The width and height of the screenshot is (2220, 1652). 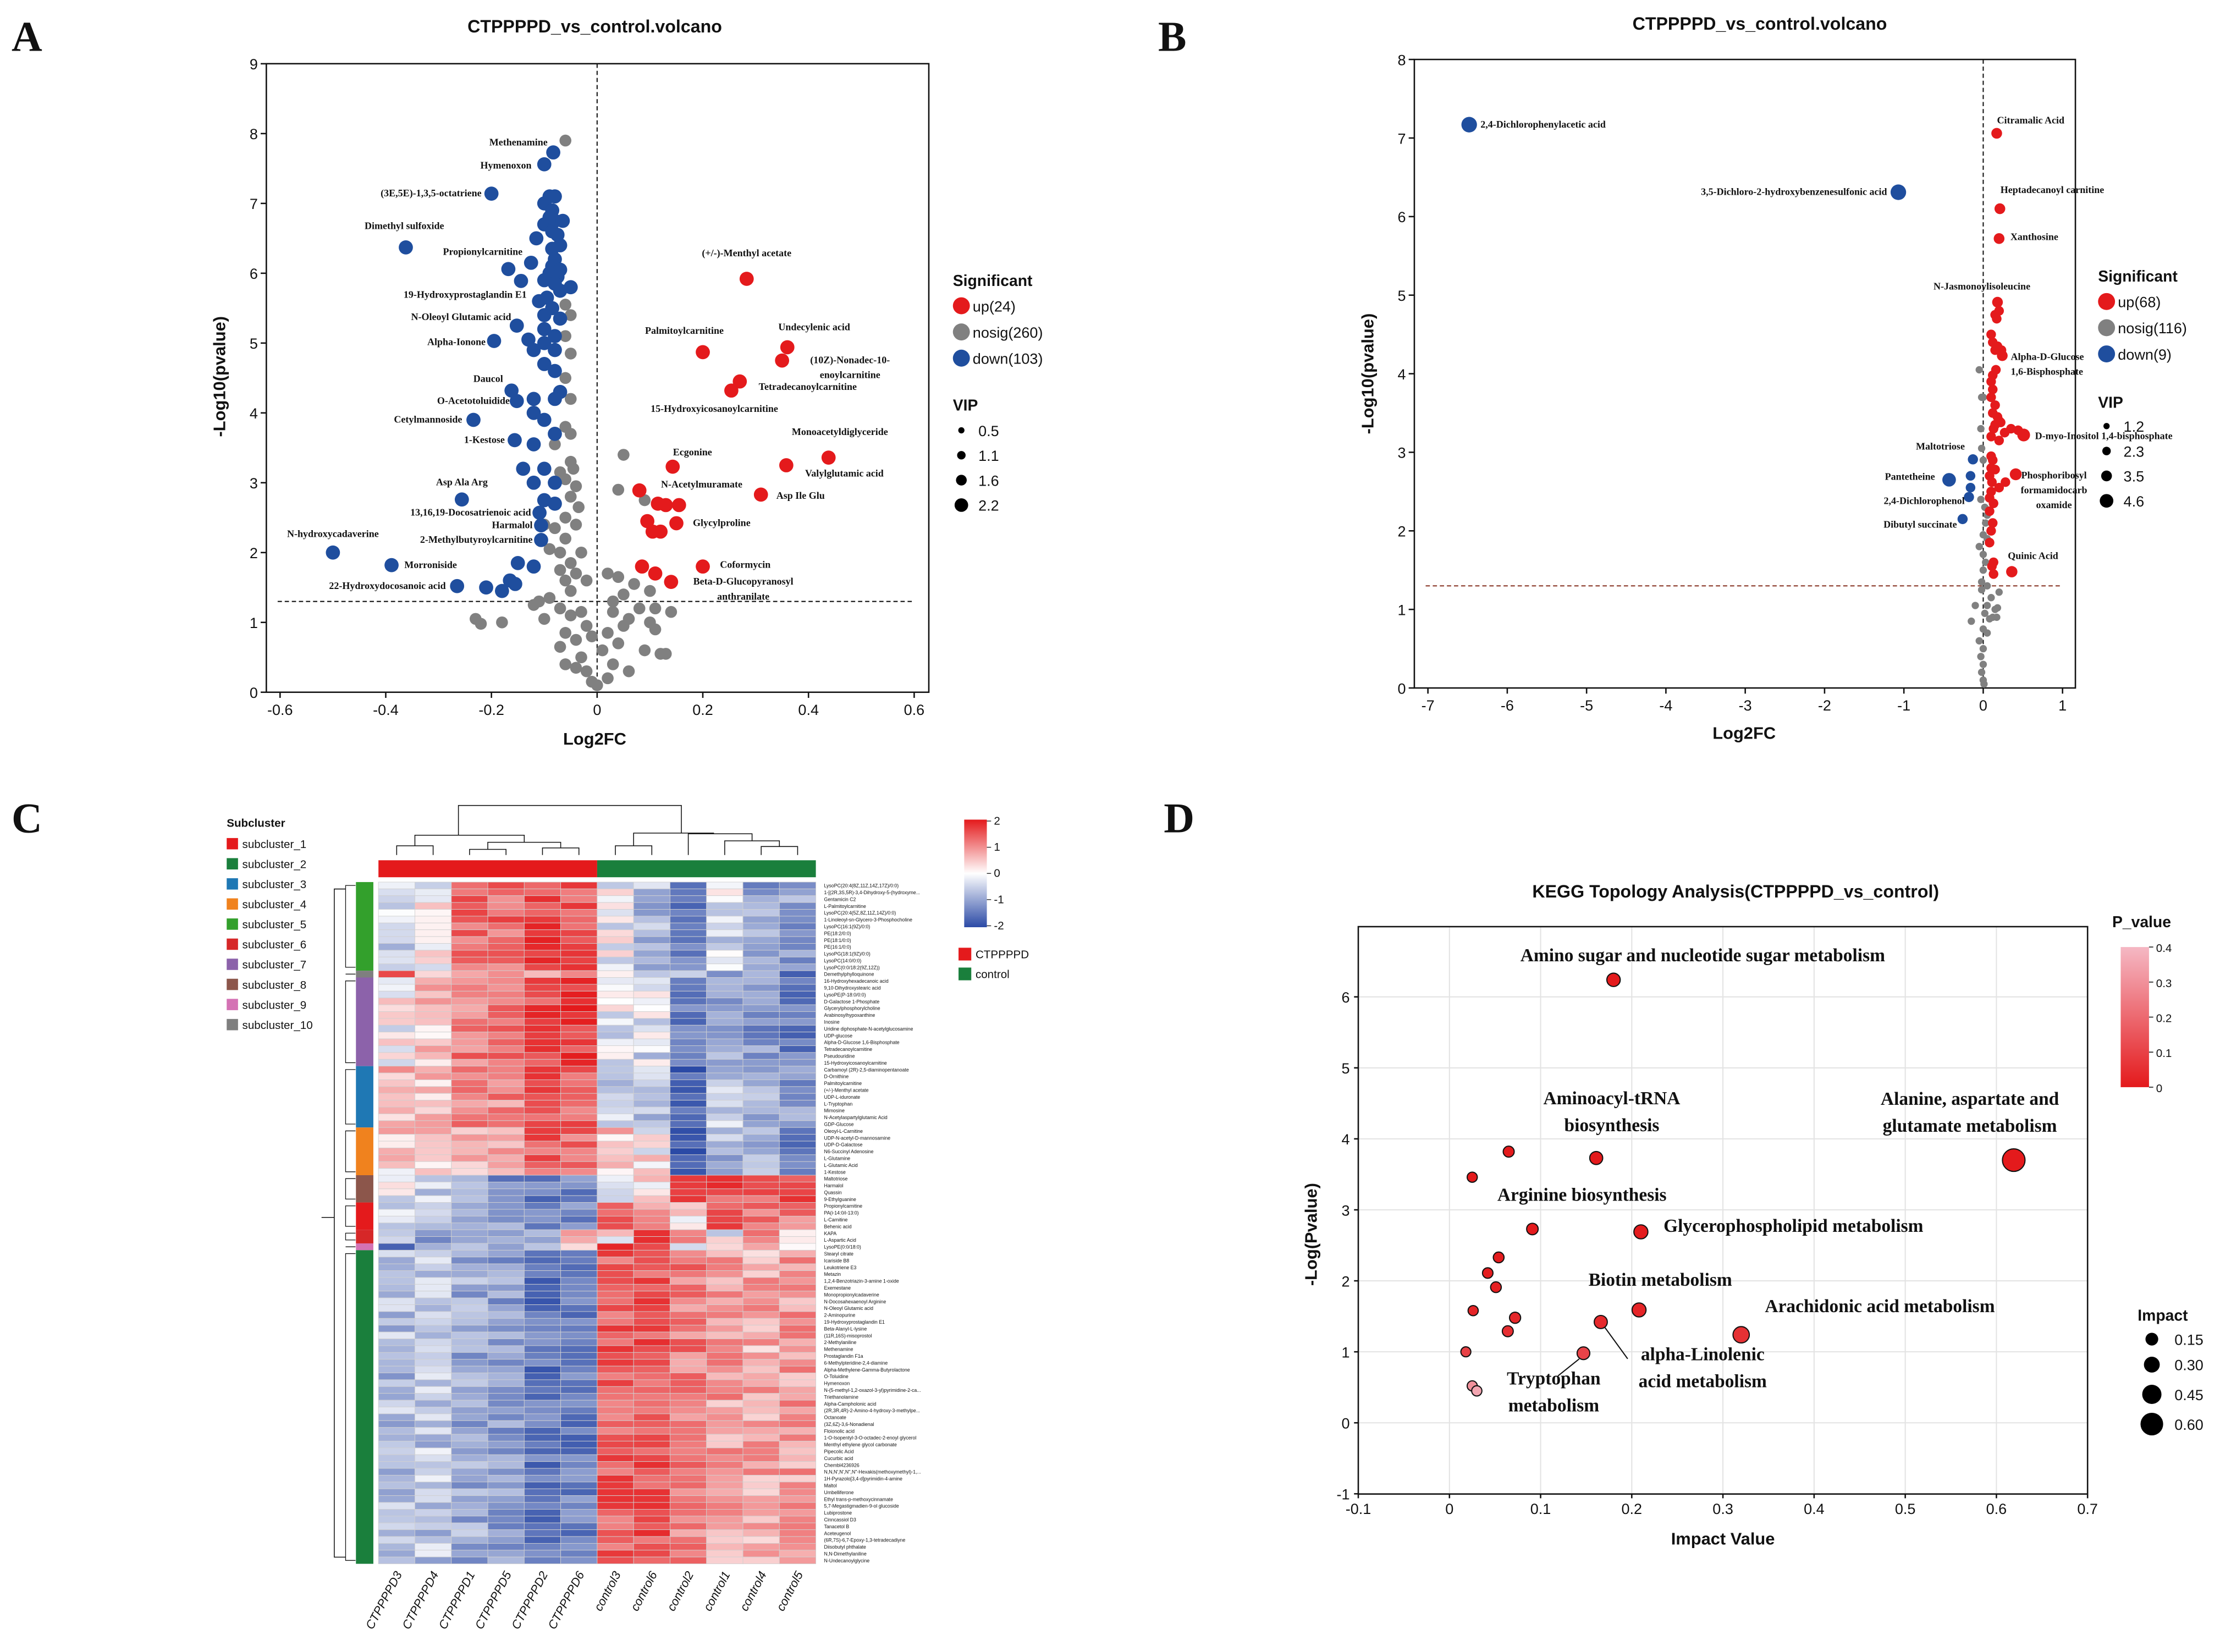 I want to click on color-scale-tick-label: -2, so click(x=999, y=926).